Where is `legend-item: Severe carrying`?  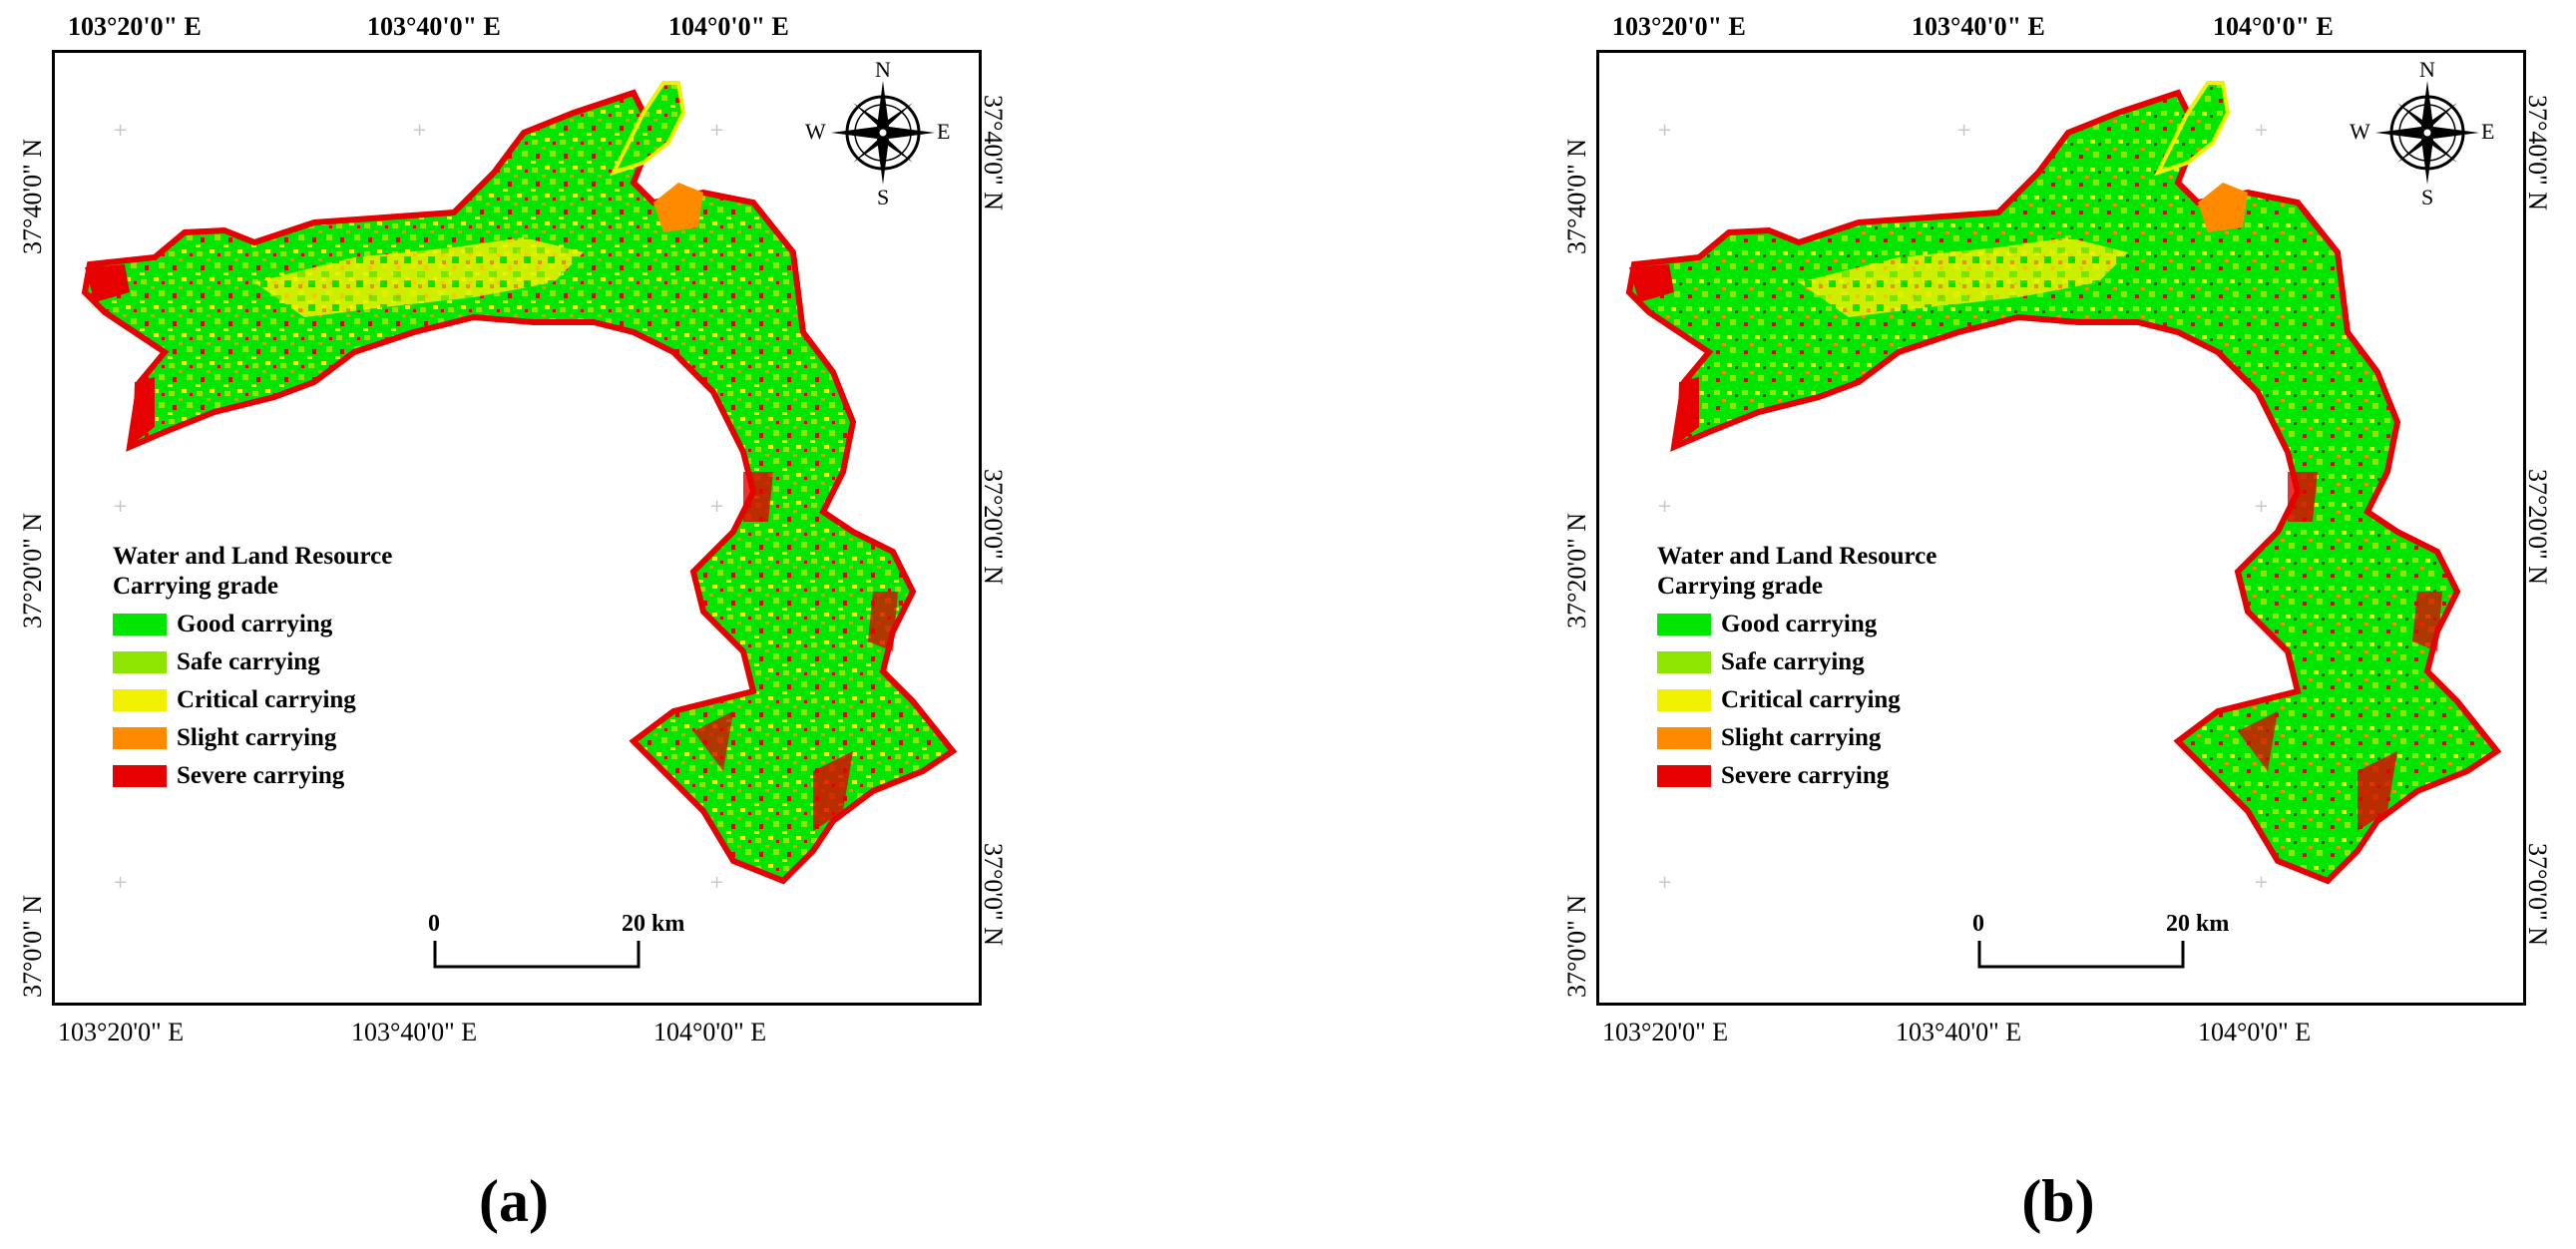
legend-item: Severe carrying is located at coordinates (1796, 776).